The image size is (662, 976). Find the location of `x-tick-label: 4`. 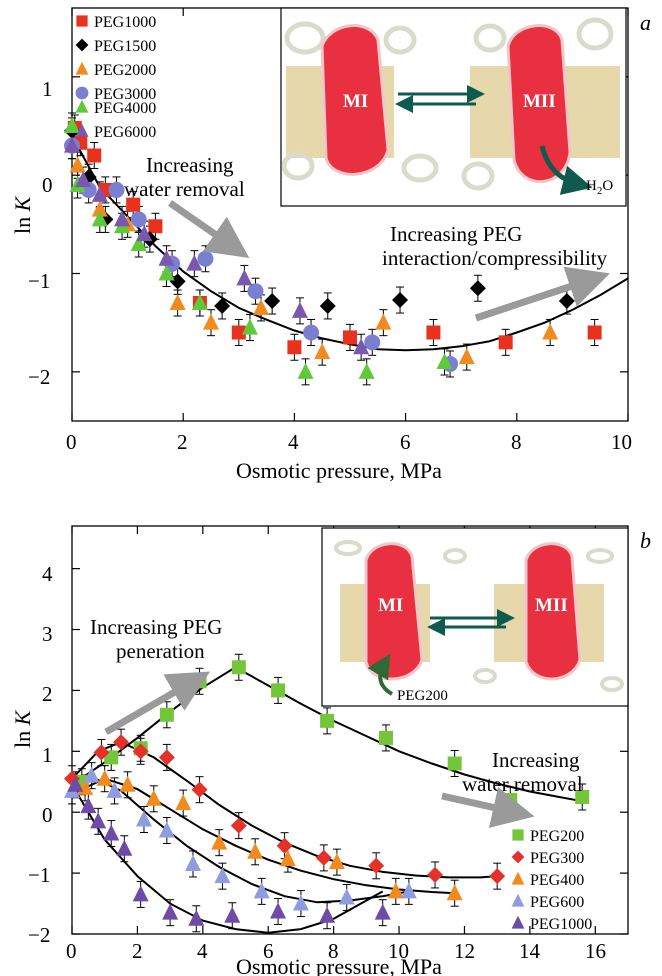

x-tick-label: 4 is located at coordinates (293, 442).